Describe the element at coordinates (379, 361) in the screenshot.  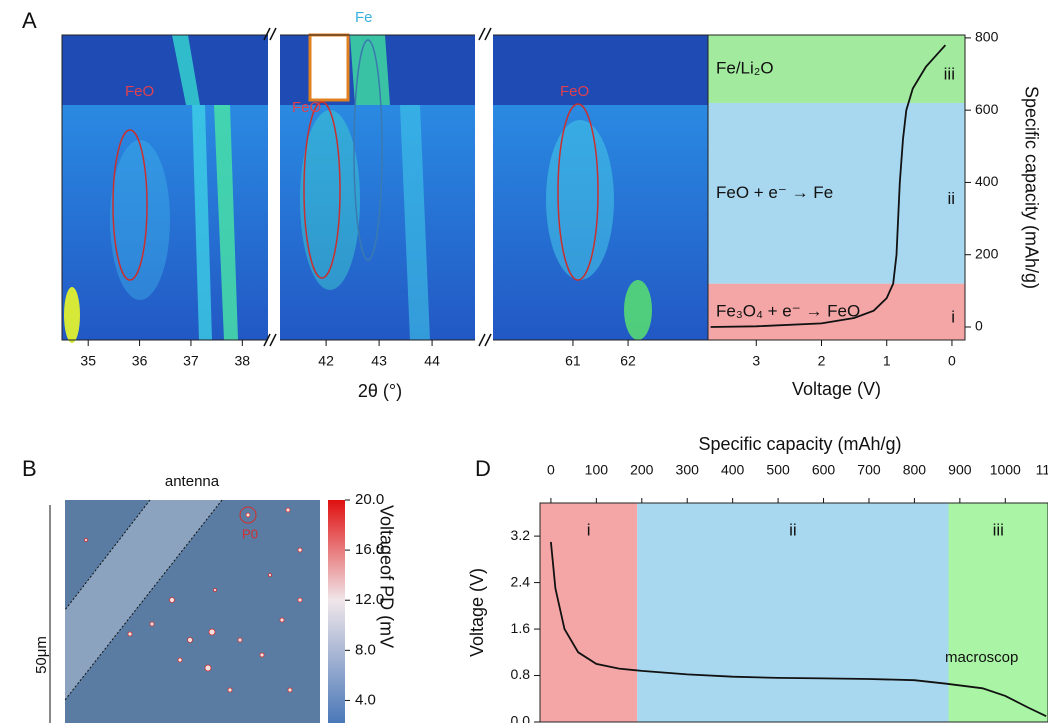
I see `x-tick-label: 43` at that location.